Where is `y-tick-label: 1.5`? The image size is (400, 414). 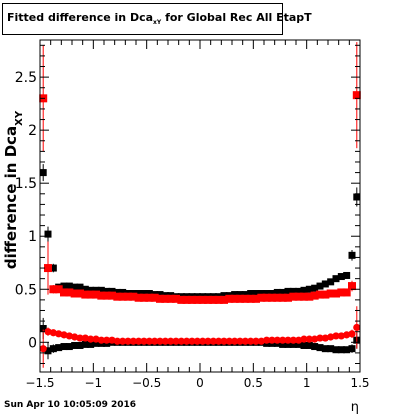
y-tick-label: 1.5 is located at coordinates (26, 184).